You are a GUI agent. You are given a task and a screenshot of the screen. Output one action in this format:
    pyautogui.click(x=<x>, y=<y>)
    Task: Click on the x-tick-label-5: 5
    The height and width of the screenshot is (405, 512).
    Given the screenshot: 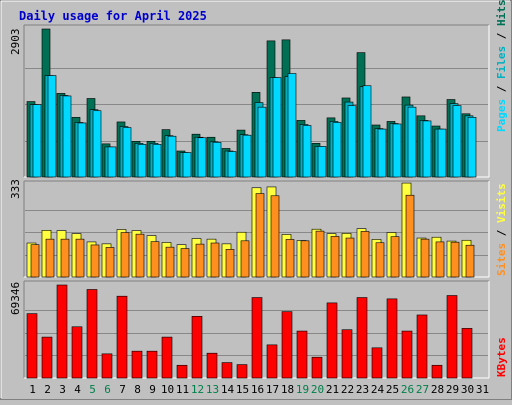 What is the action you would take?
    pyautogui.click(x=92, y=389)
    